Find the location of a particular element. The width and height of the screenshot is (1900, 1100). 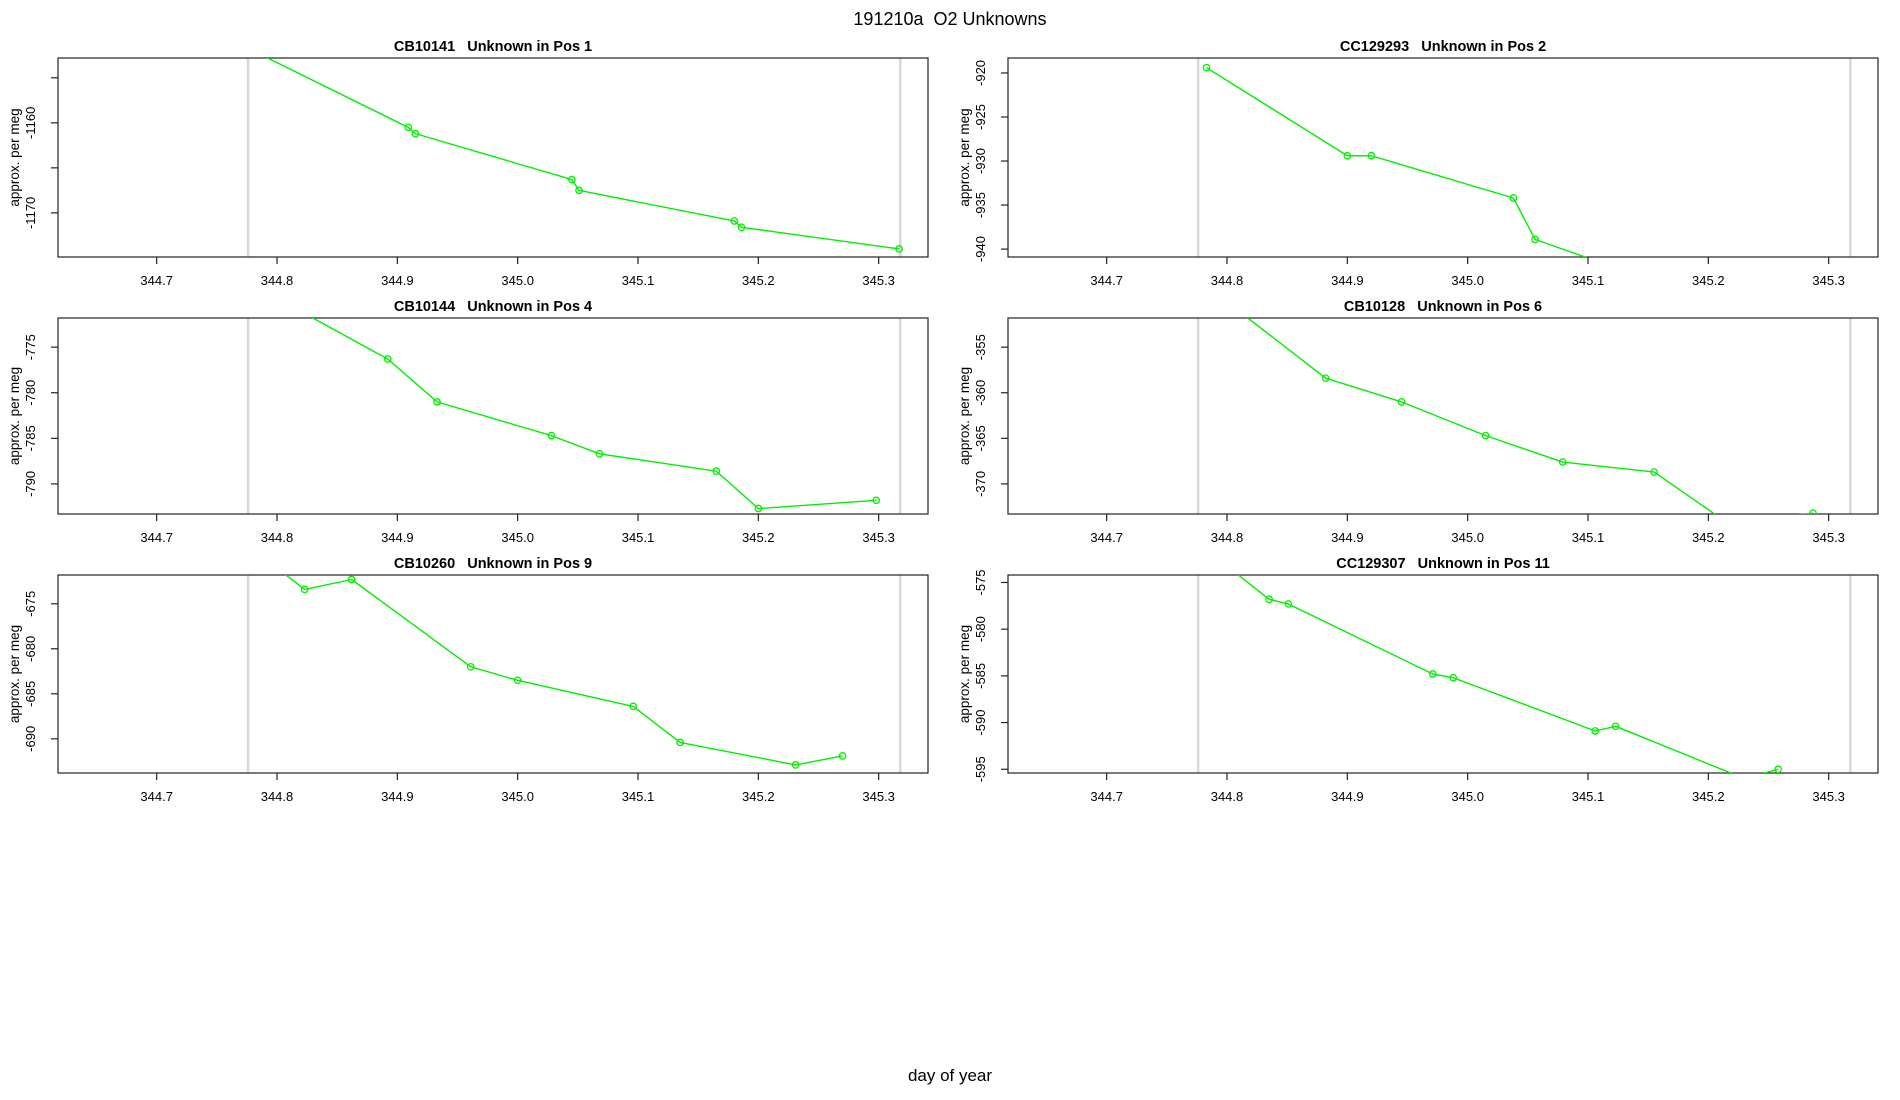

y-tick-label: -925 is located at coordinates (980, 117).